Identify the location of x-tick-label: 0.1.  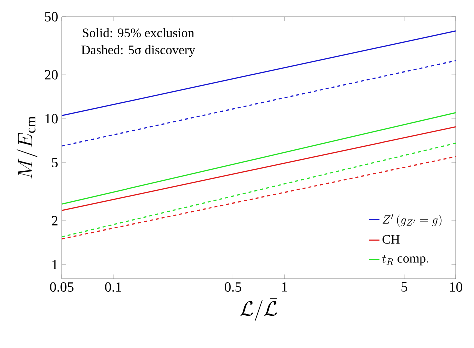
(113, 287).